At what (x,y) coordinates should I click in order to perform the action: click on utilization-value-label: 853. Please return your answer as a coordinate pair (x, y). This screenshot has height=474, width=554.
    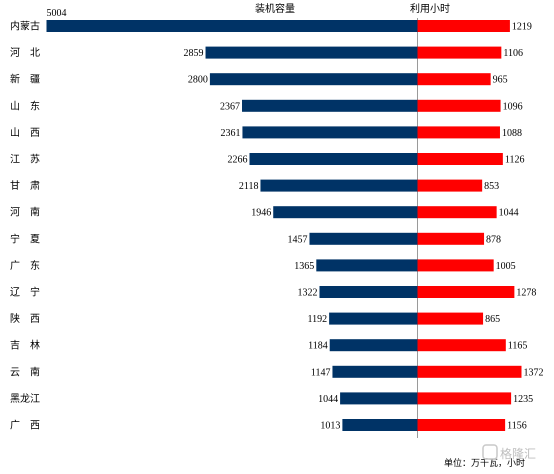
    Looking at the image, I should click on (491, 186).